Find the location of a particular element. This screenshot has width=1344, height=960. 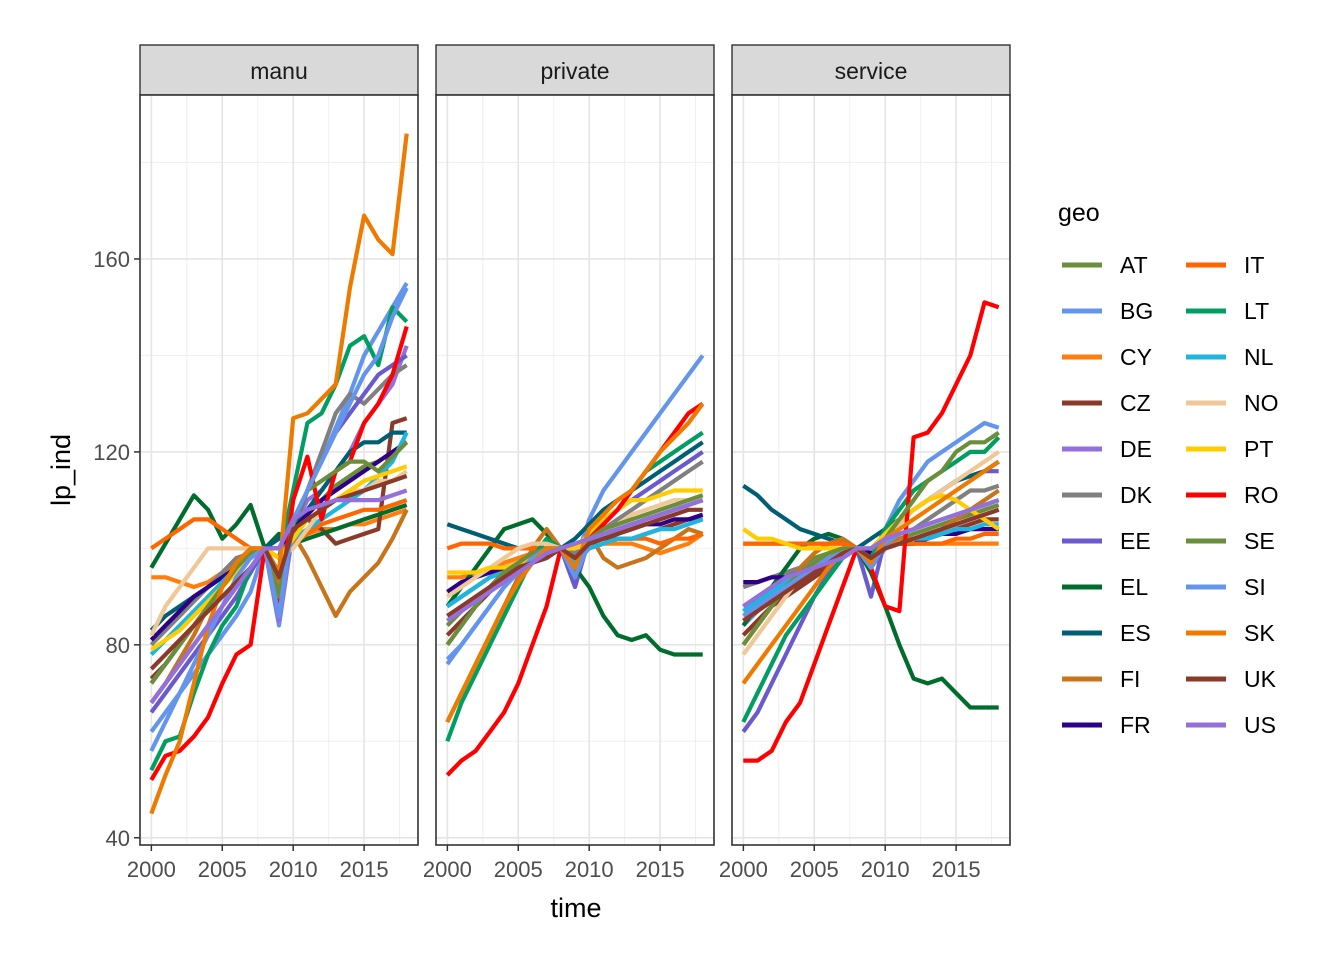

legend-item-FI: FI is located at coordinates (1101, 679).